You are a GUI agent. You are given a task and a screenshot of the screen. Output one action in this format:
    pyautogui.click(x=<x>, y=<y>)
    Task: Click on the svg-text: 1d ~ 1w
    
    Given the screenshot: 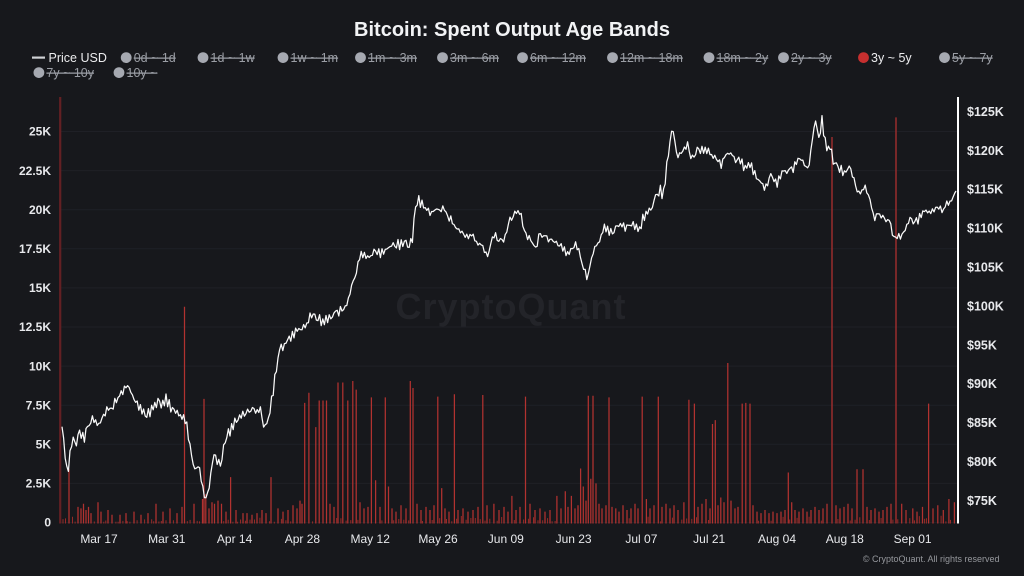 What is the action you would take?
    pyautogui.click(x=233, y=58)
    